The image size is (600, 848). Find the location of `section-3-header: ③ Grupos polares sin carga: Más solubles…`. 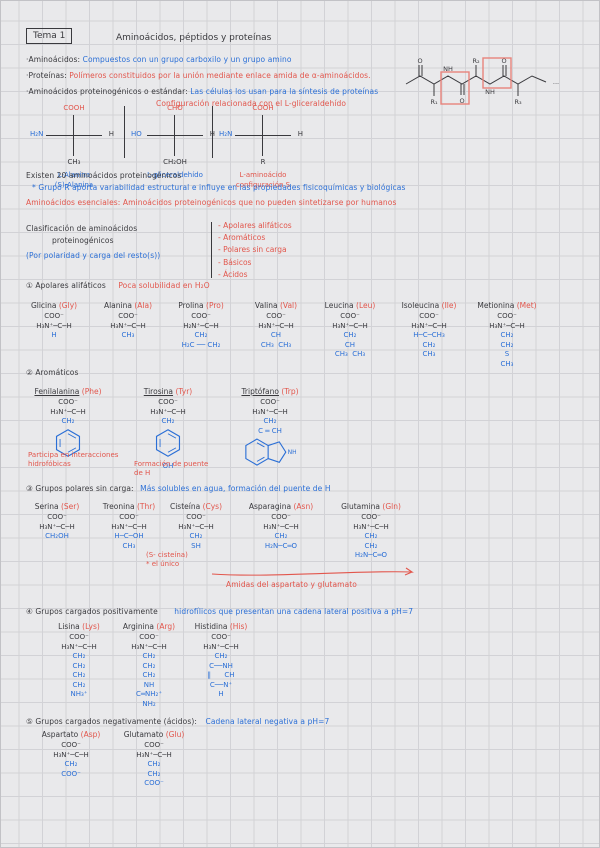

section-3-header: ③ Grupos polares sin carga: Más solubles… is located at coordinates (178, 488).